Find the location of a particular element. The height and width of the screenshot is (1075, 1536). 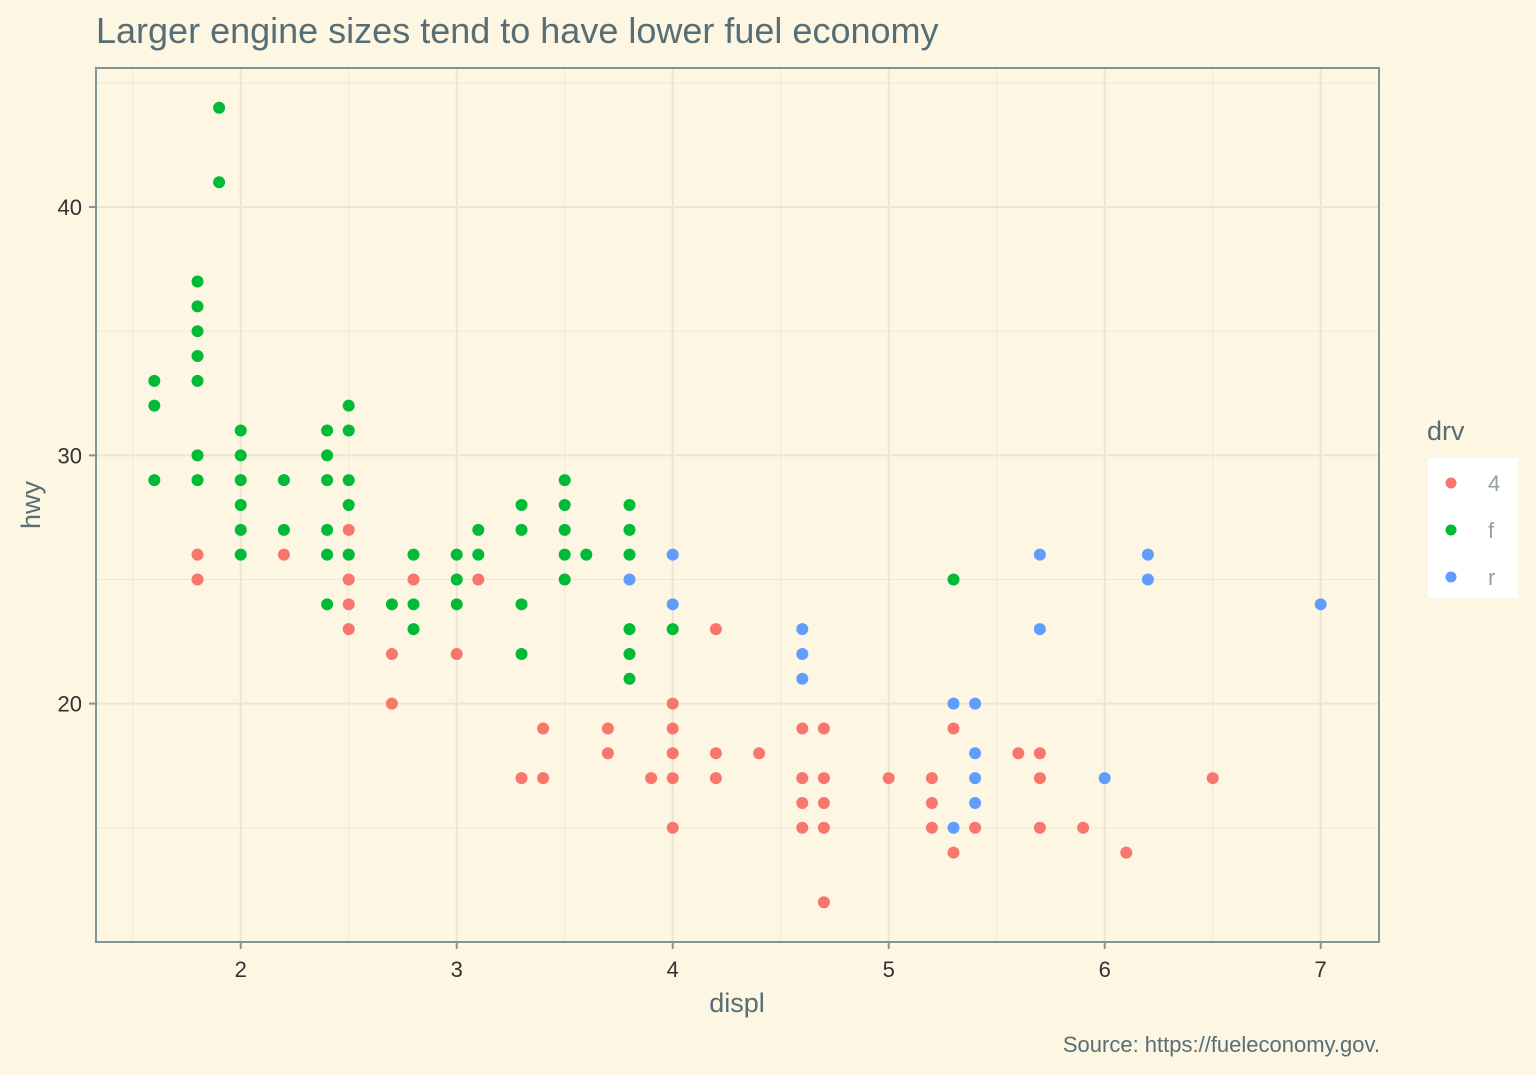

y-tick-label: 20 is located at coordinates (70, 704).